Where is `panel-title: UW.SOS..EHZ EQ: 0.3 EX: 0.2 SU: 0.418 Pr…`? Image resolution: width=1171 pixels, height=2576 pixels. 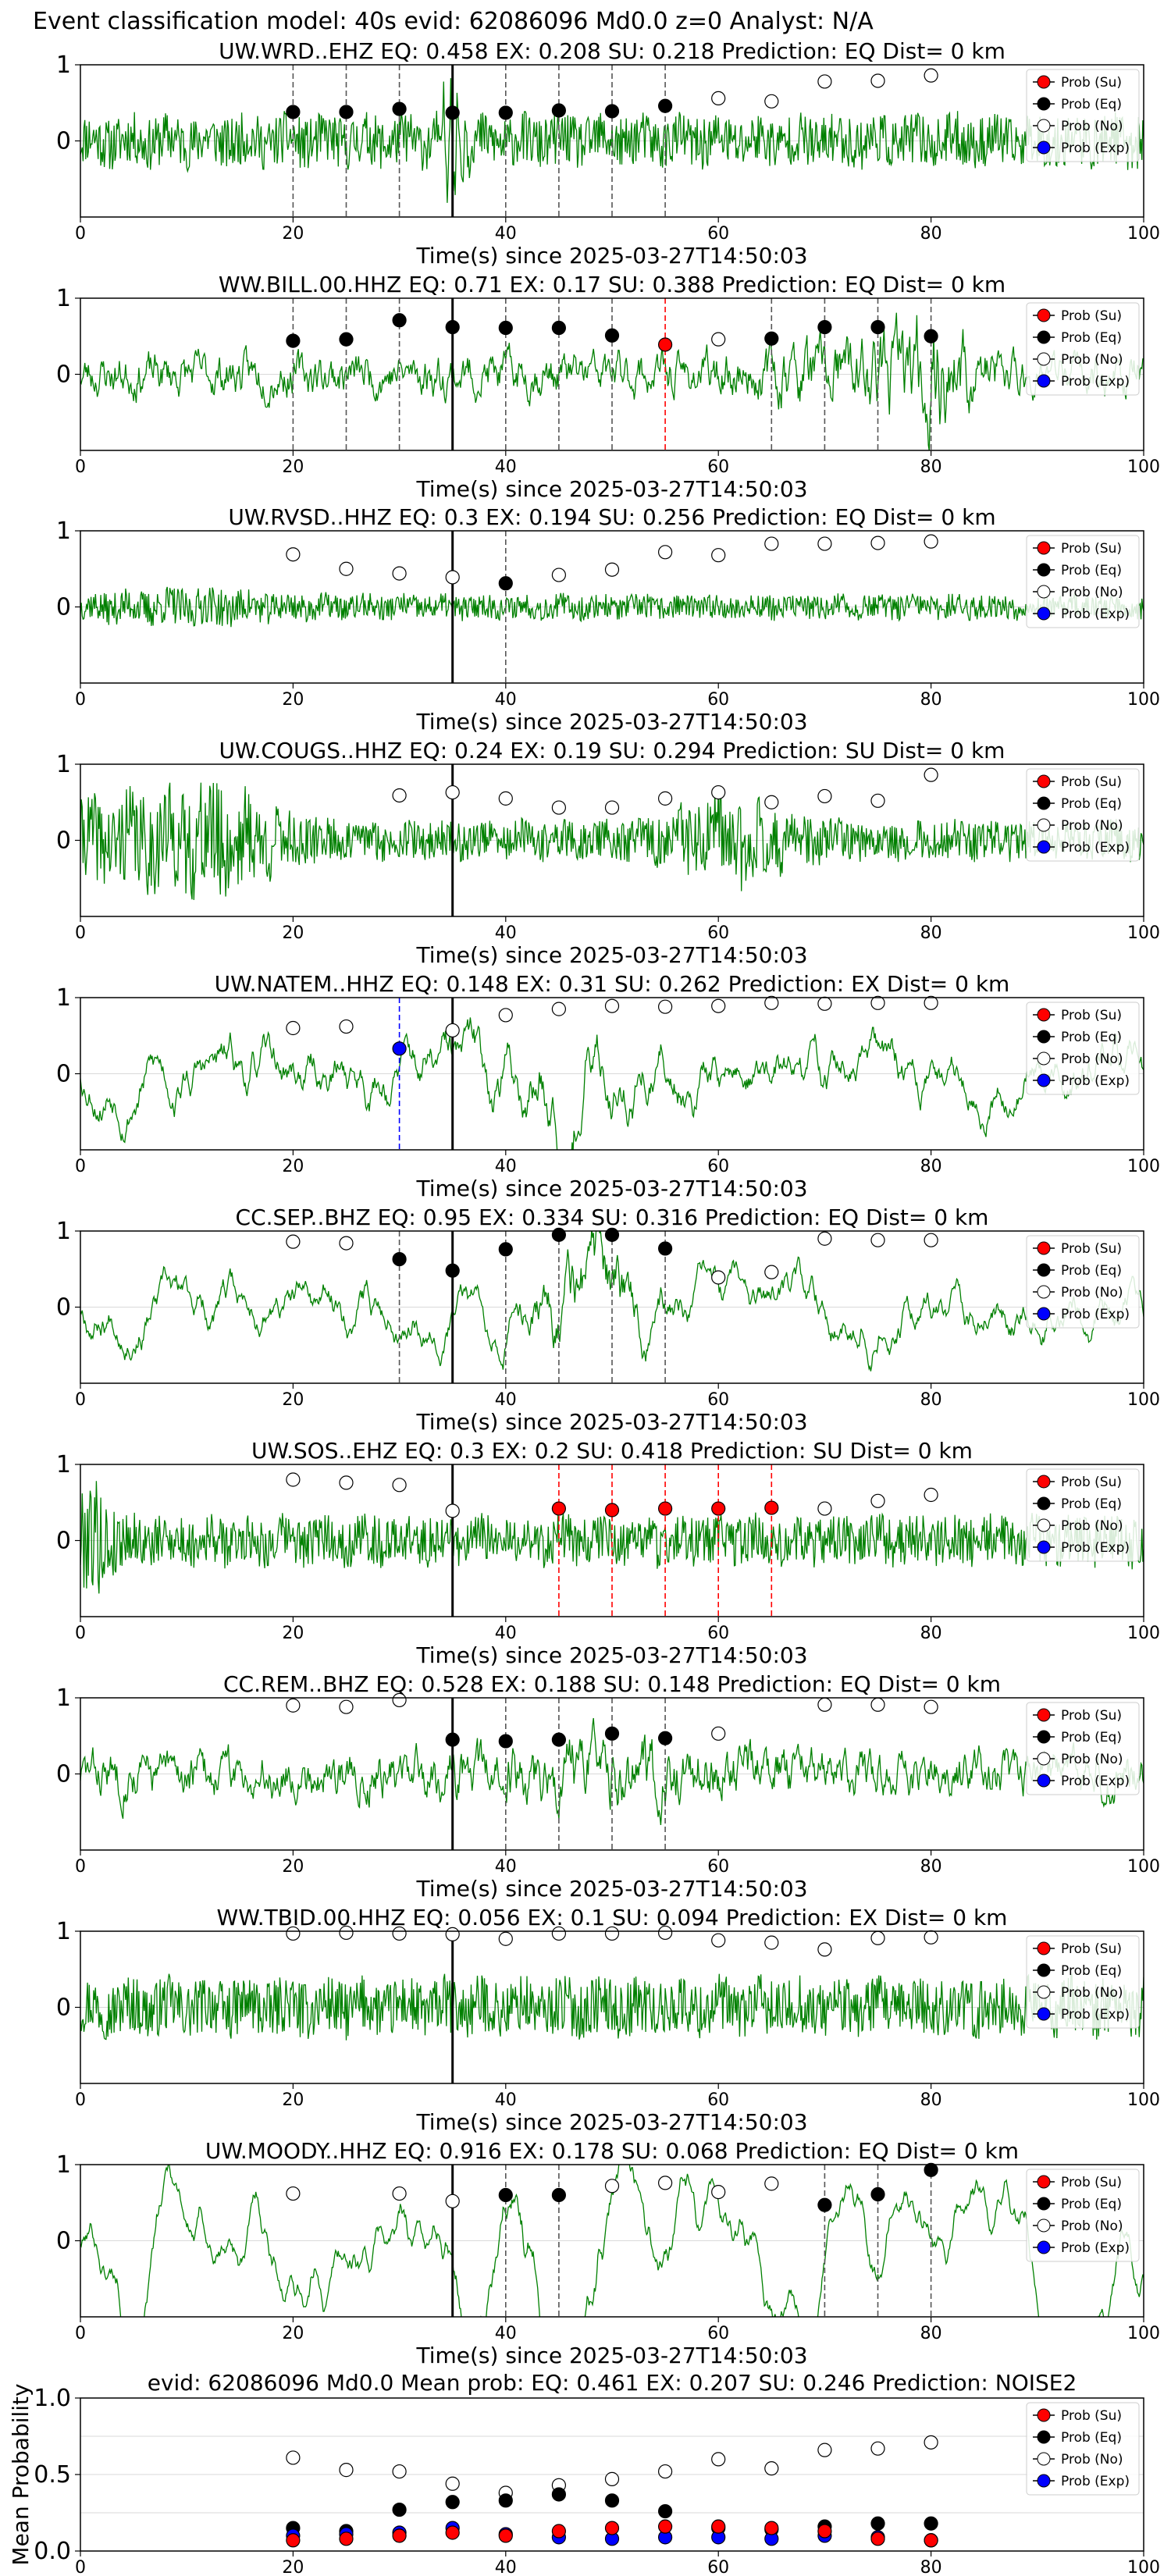
panel-title: UW.SOS..EHZ EQ: 0.3 EX: 0.2 SU: 0.418 Pr… is located at coordinates (612, 1451).